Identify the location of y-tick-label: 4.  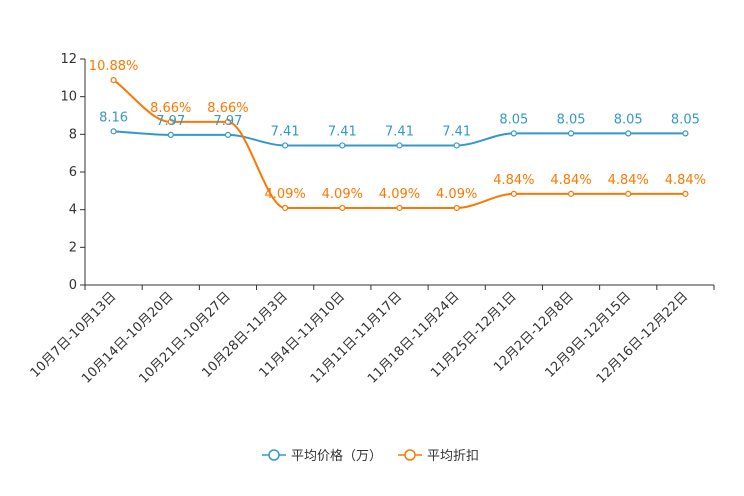
(73, 210).